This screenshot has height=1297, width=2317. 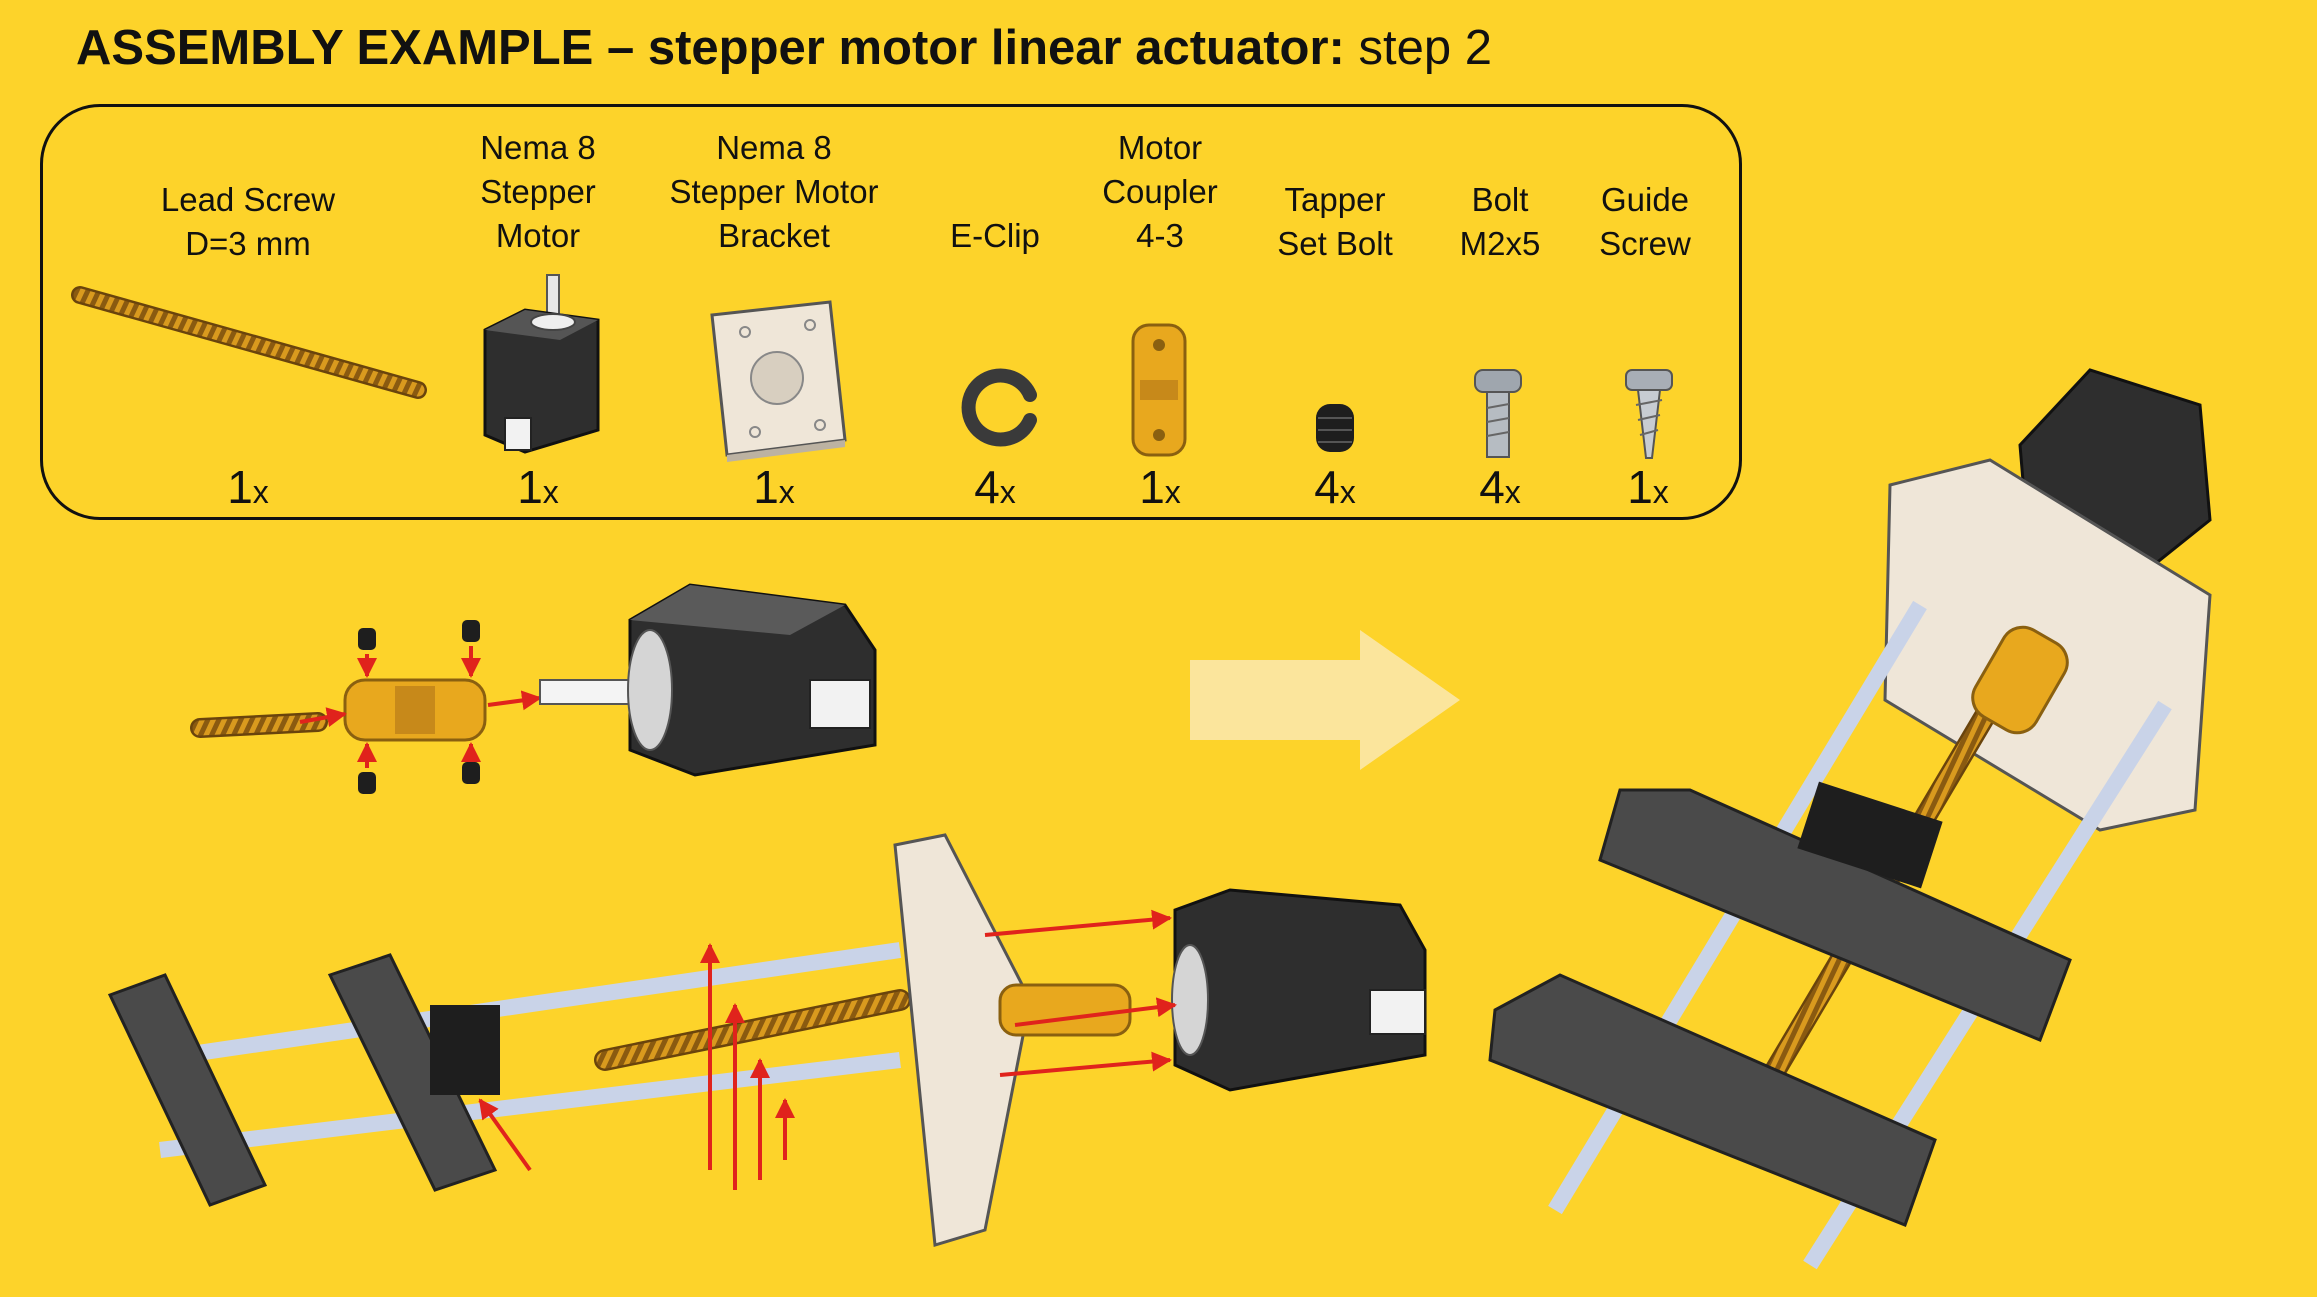 I want to click on set-bolt-icon, so click(x=1335, y=428).